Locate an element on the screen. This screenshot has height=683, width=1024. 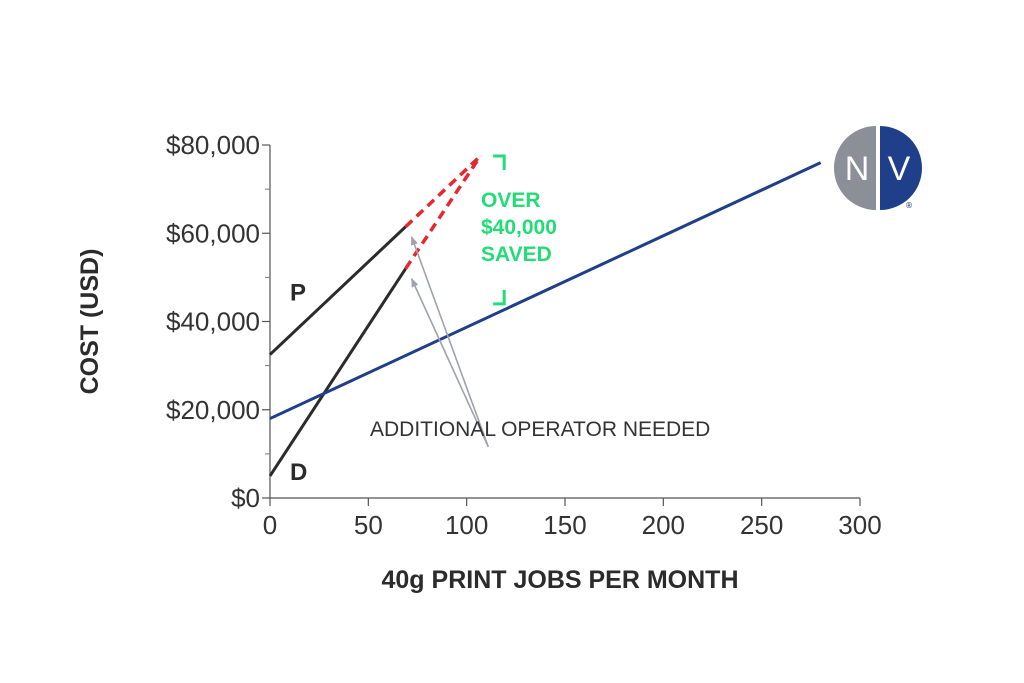
savings-text-line: OVER is located at coordinates (511, 200).